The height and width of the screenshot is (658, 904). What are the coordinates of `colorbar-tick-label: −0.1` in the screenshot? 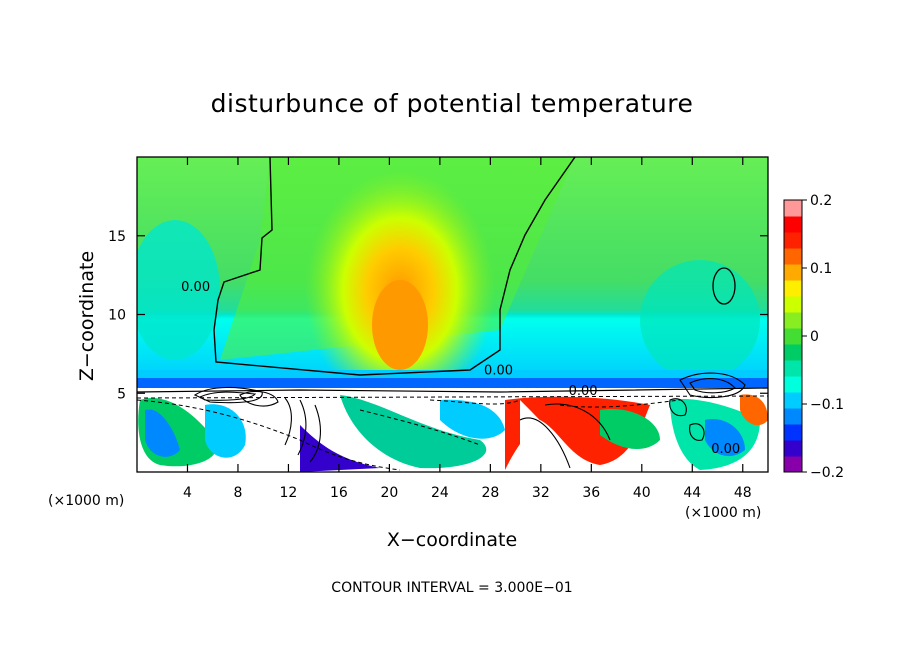 It's located at (827, 405).